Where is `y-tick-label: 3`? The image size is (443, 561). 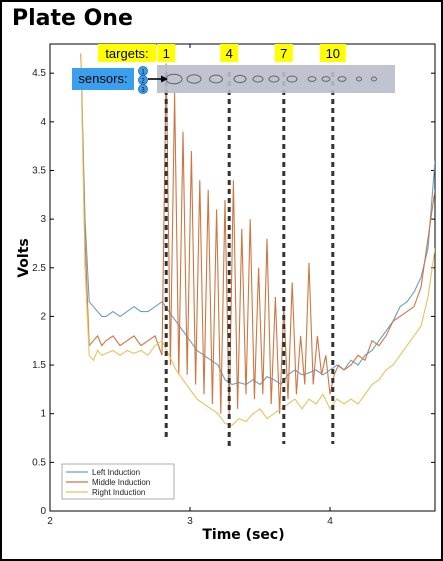 y-tick-label: 3 is located at coordinates (43, 219).